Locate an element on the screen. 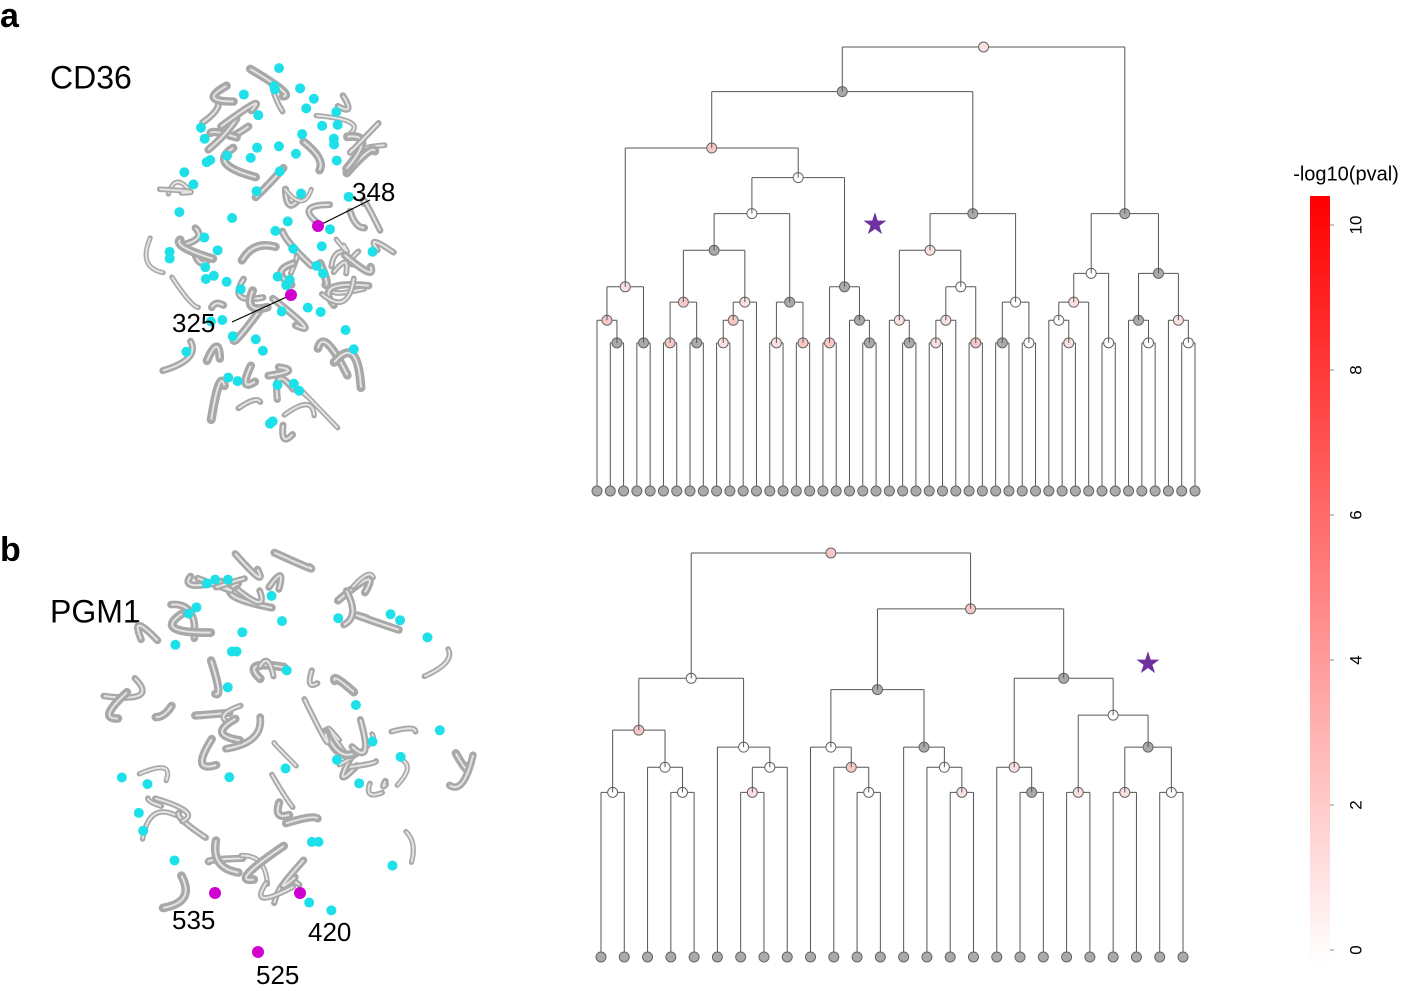 The height and width of the screenshot is (991, 1418). node is located at coordinates (831, 553).